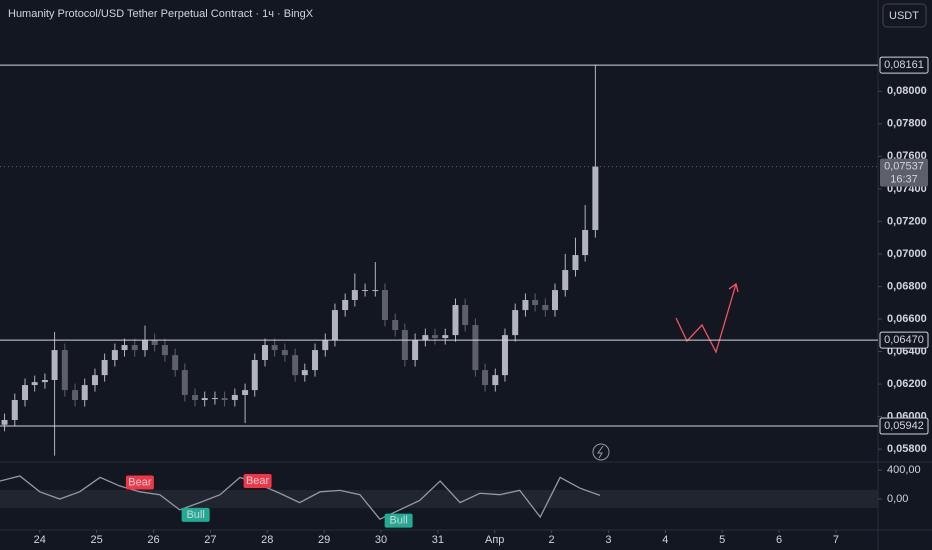 Image resolution: width=932 pixels, height=550 pixels. Describe the element at coordinates (722, 540) in the screenshot. I see `x-tick-label: 5` at that location.